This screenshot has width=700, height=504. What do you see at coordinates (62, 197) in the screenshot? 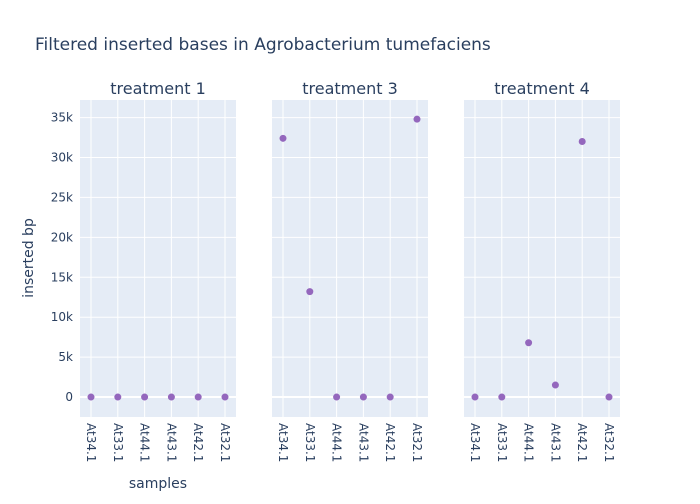
I see `y-tick-label: 25k` at bounding box center [62, 197].